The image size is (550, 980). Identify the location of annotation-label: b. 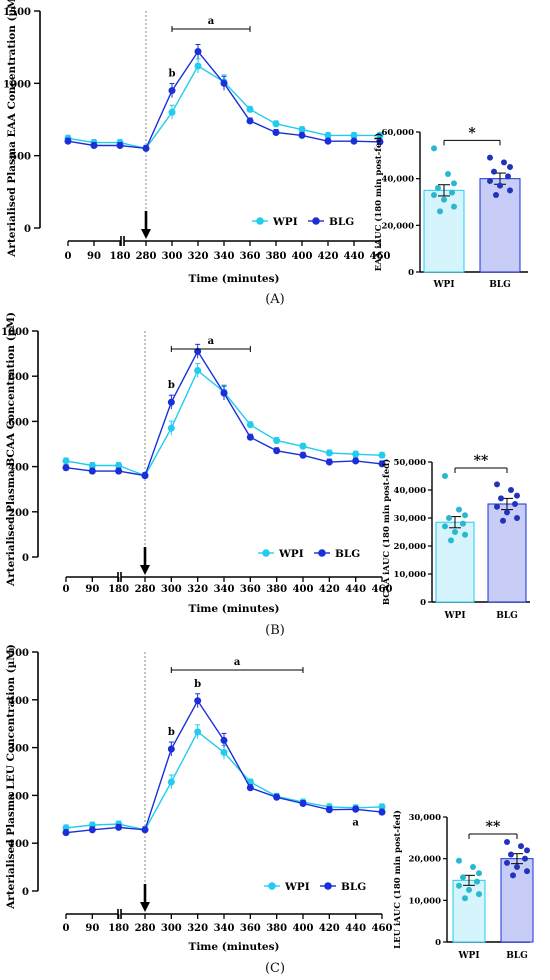
(171, 732).